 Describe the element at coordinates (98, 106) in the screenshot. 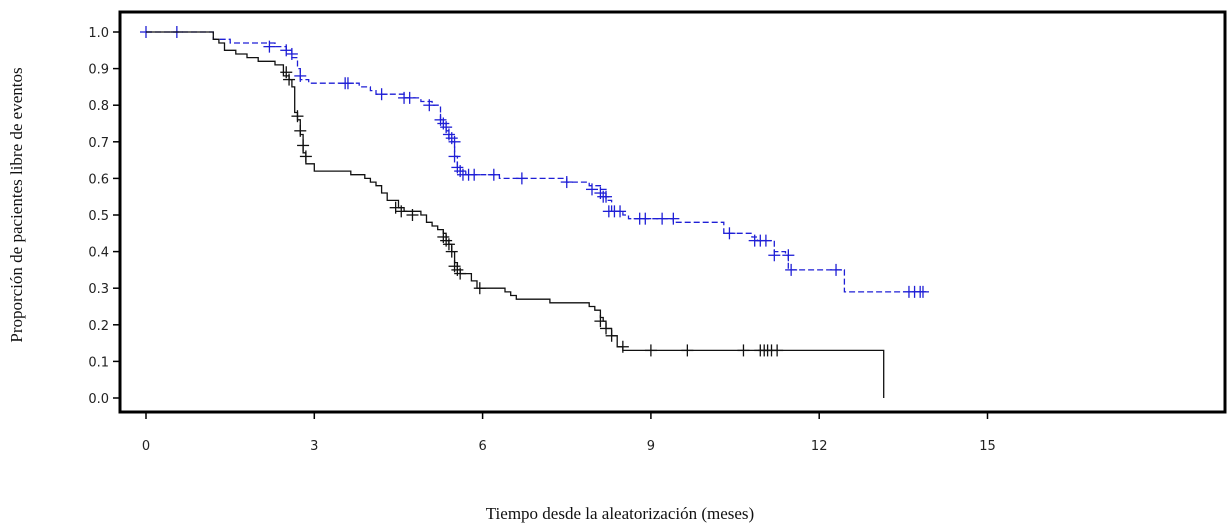

I see `y-tick-label: 0.8` at that location.